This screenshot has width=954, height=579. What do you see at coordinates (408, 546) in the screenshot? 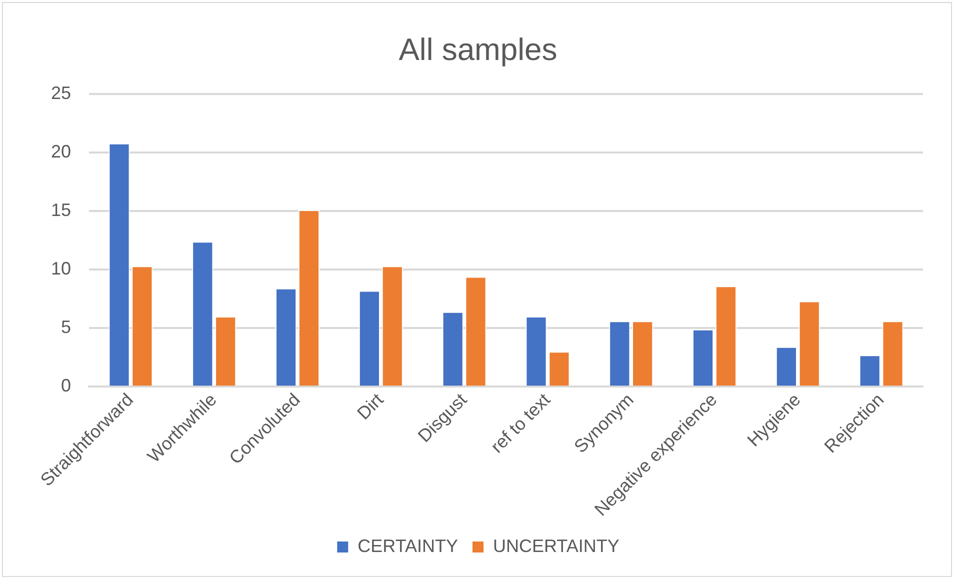
I see `legend-label: CERTAINTY` at bounding box center [408, 546].